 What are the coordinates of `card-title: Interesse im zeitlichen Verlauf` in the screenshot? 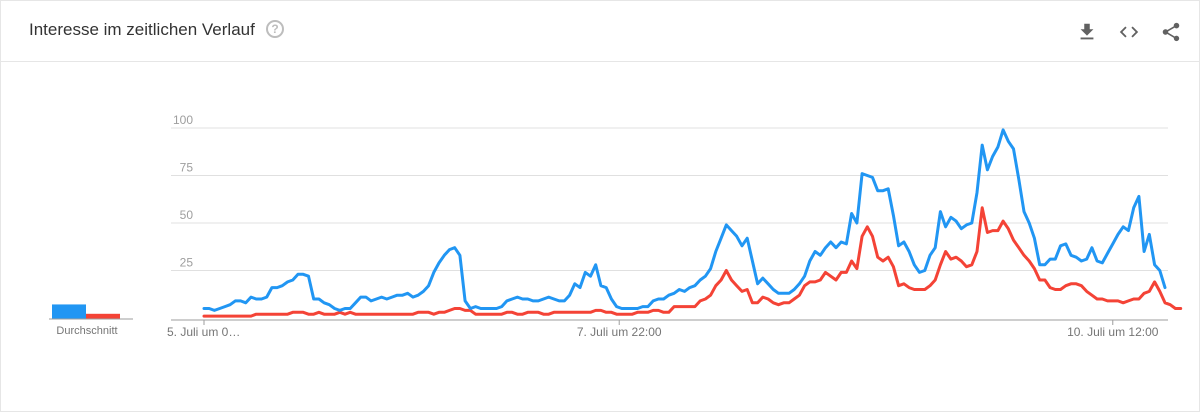 It's located at (142, 29).